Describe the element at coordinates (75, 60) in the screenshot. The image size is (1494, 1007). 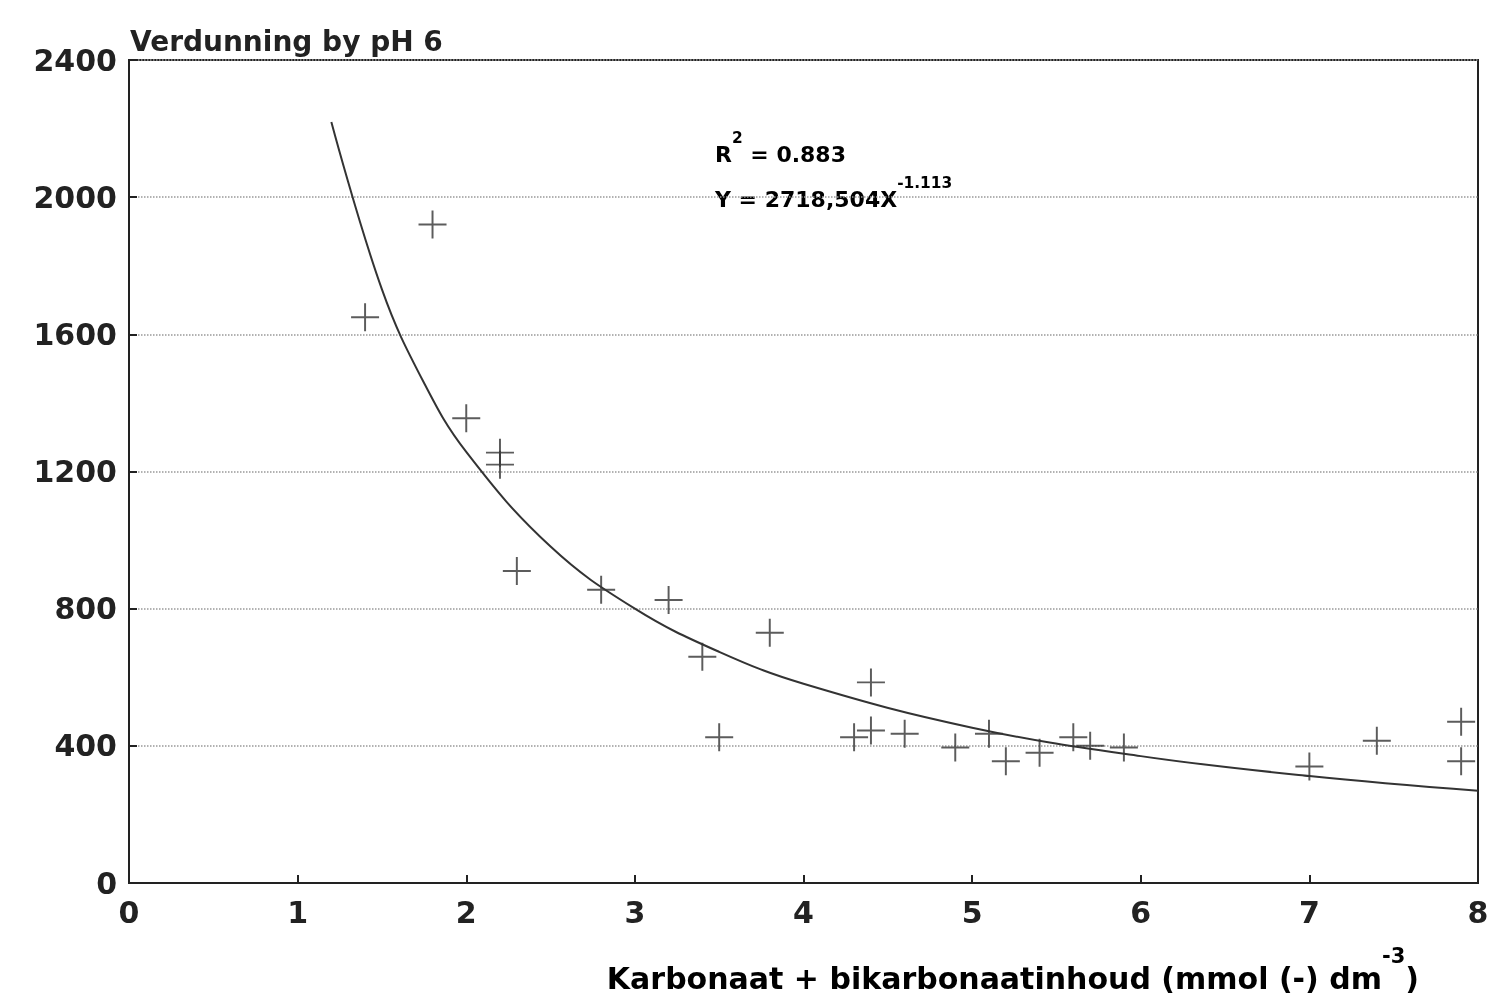
I see `y-tick-label: 2400` at that location.